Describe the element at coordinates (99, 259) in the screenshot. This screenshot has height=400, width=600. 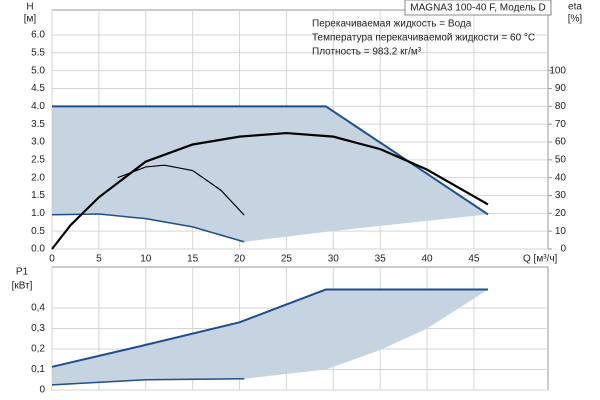
I see `x-tick-label: 5` at that location.